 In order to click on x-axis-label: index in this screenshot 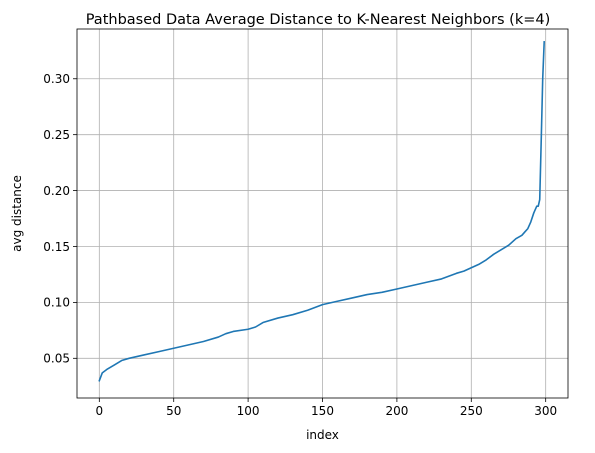, I will do `click(322, 435)`.